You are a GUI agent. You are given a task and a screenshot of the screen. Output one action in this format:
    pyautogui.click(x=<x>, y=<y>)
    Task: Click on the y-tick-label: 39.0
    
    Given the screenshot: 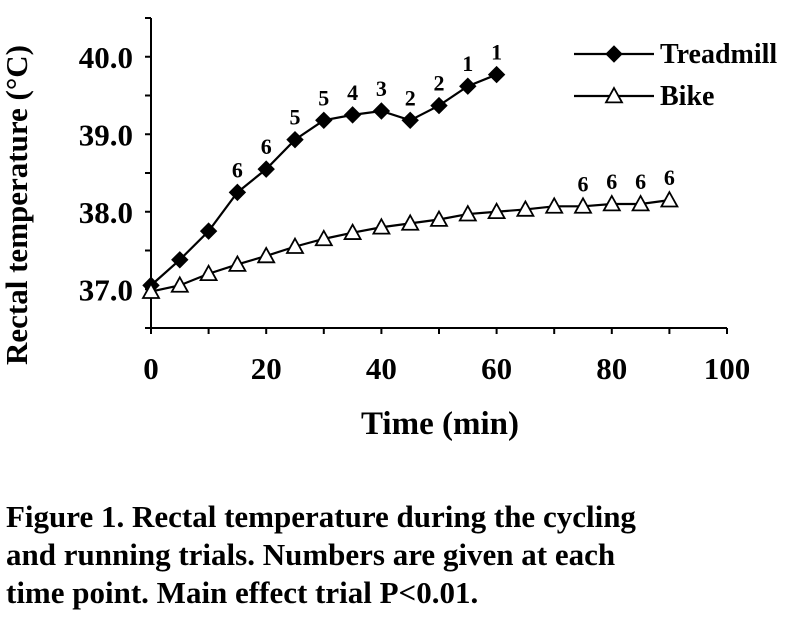 What is the action you would take?
    pyautogui.click(x=106, y=134)
    